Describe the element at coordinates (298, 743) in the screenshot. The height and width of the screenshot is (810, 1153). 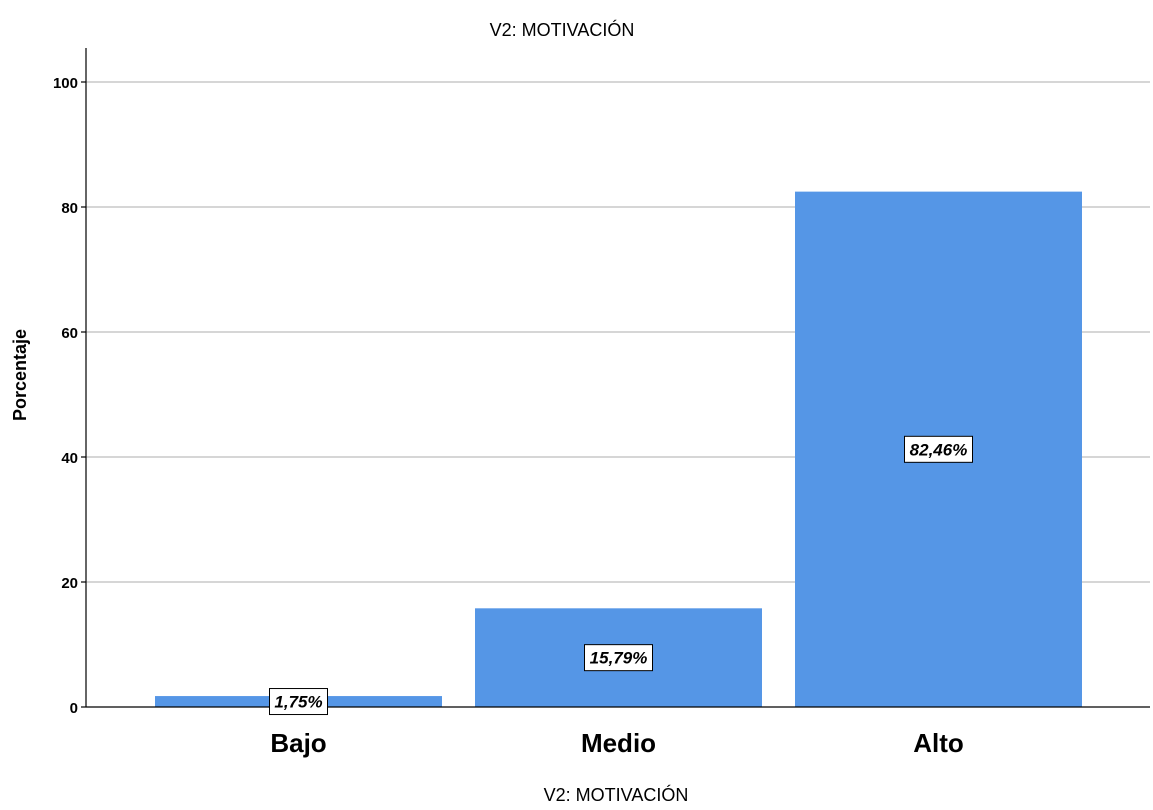
I see `x-tick-label: Bajo` at that location.